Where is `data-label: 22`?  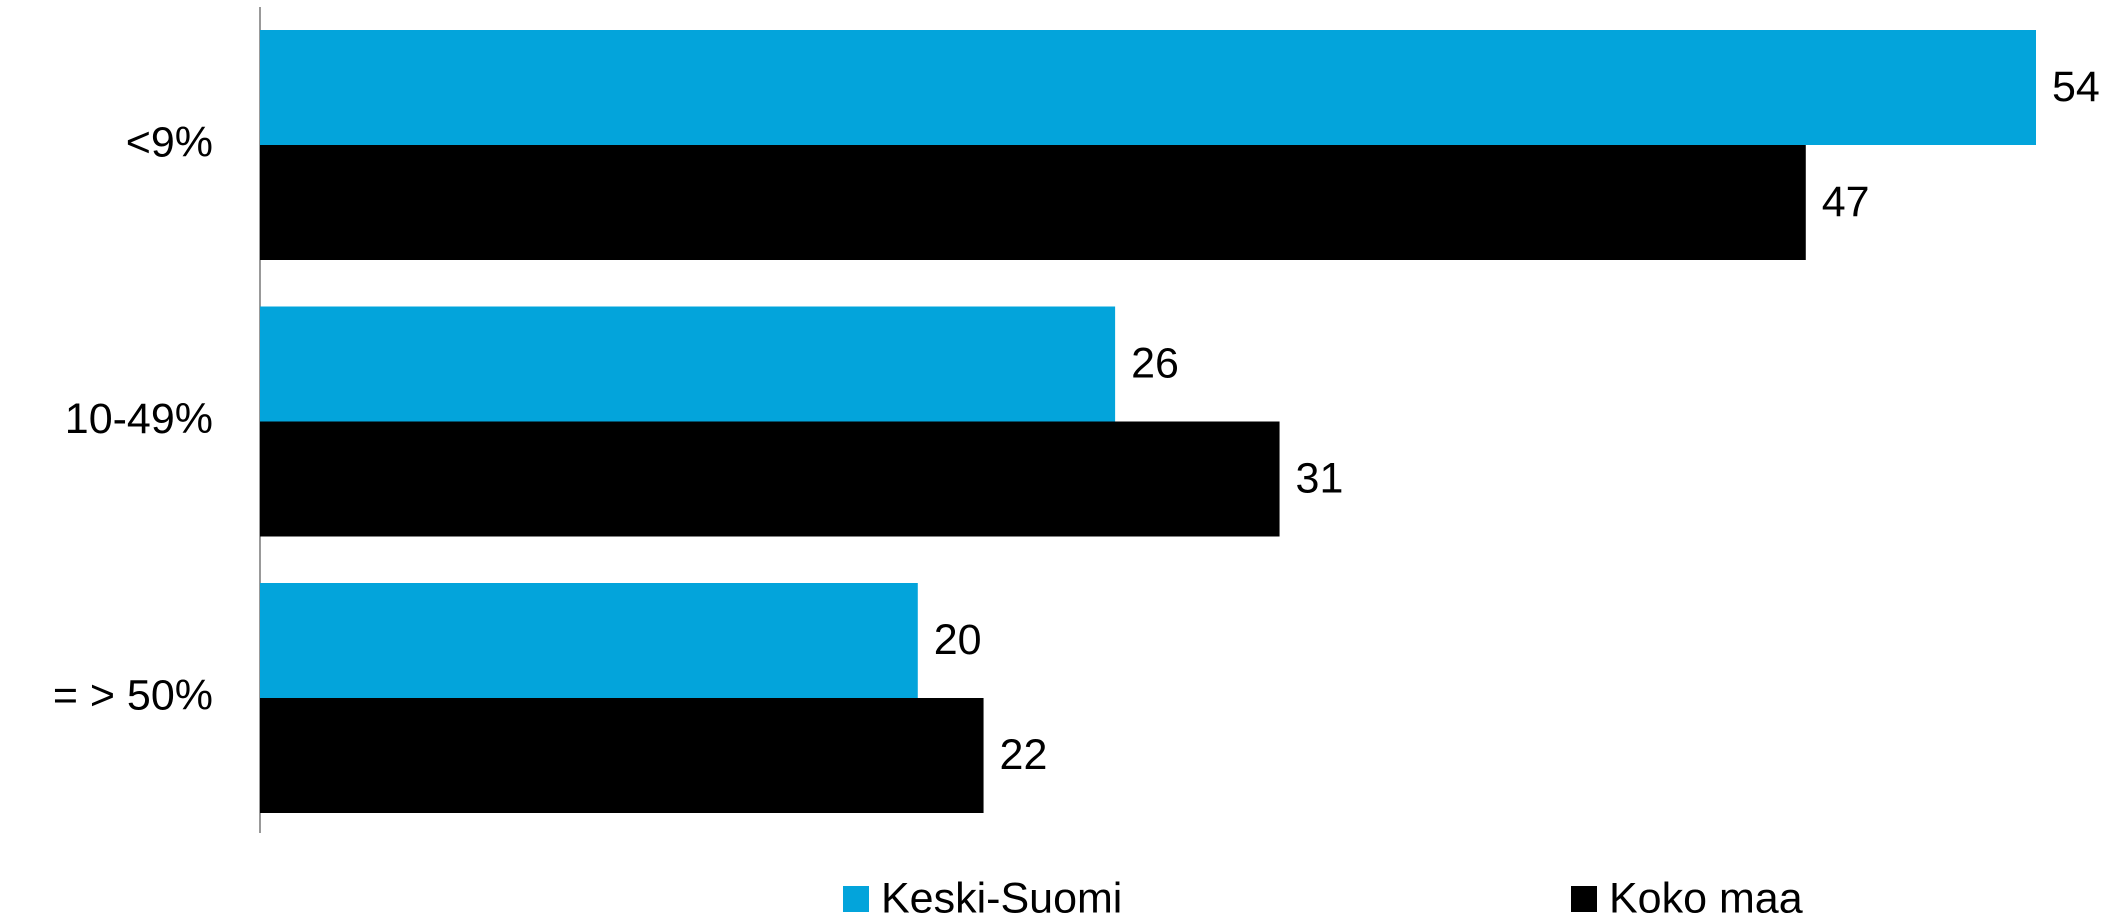 data-label: 22 is located at coordinates (1024, 755).